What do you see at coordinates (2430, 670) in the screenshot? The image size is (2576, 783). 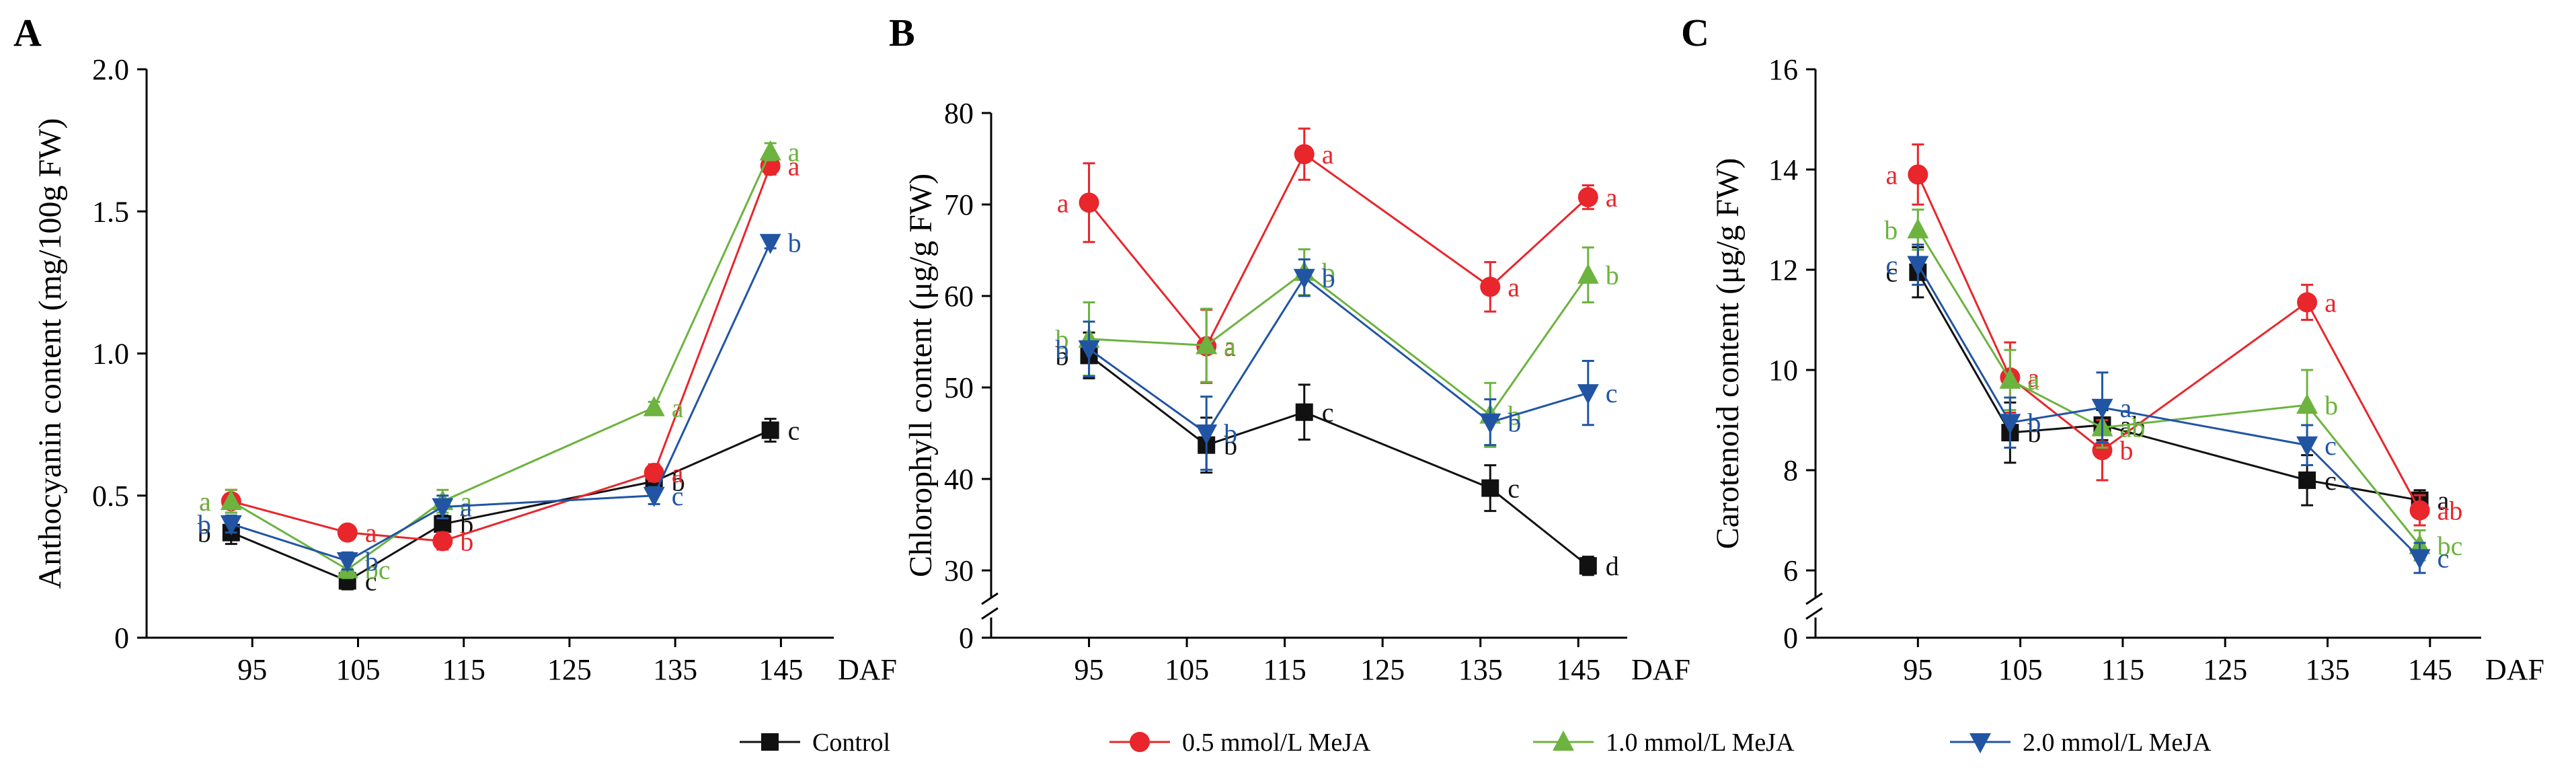 I see `x-tick-label: 145` at bounding box center [2430, 670].